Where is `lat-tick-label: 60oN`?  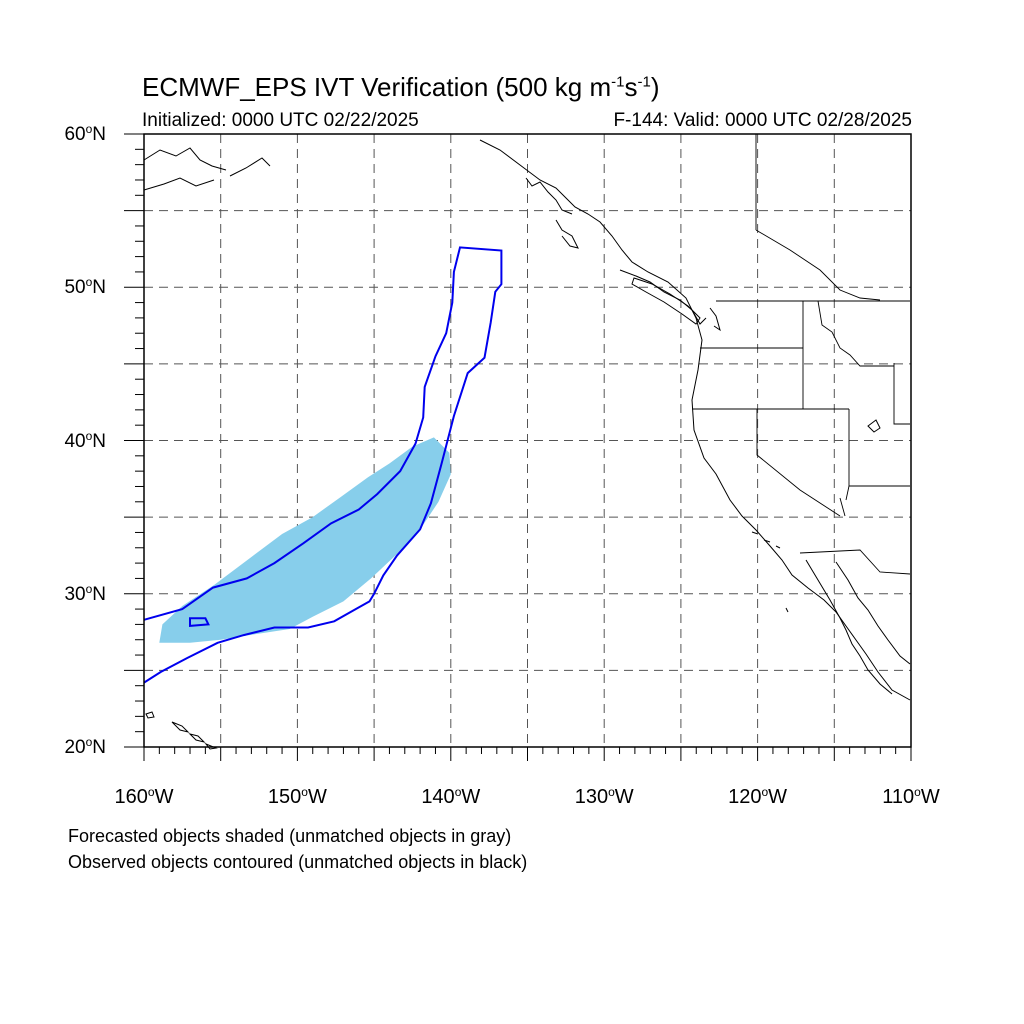 lat-tick-label: 60oN is located at coordinates (85, 133).